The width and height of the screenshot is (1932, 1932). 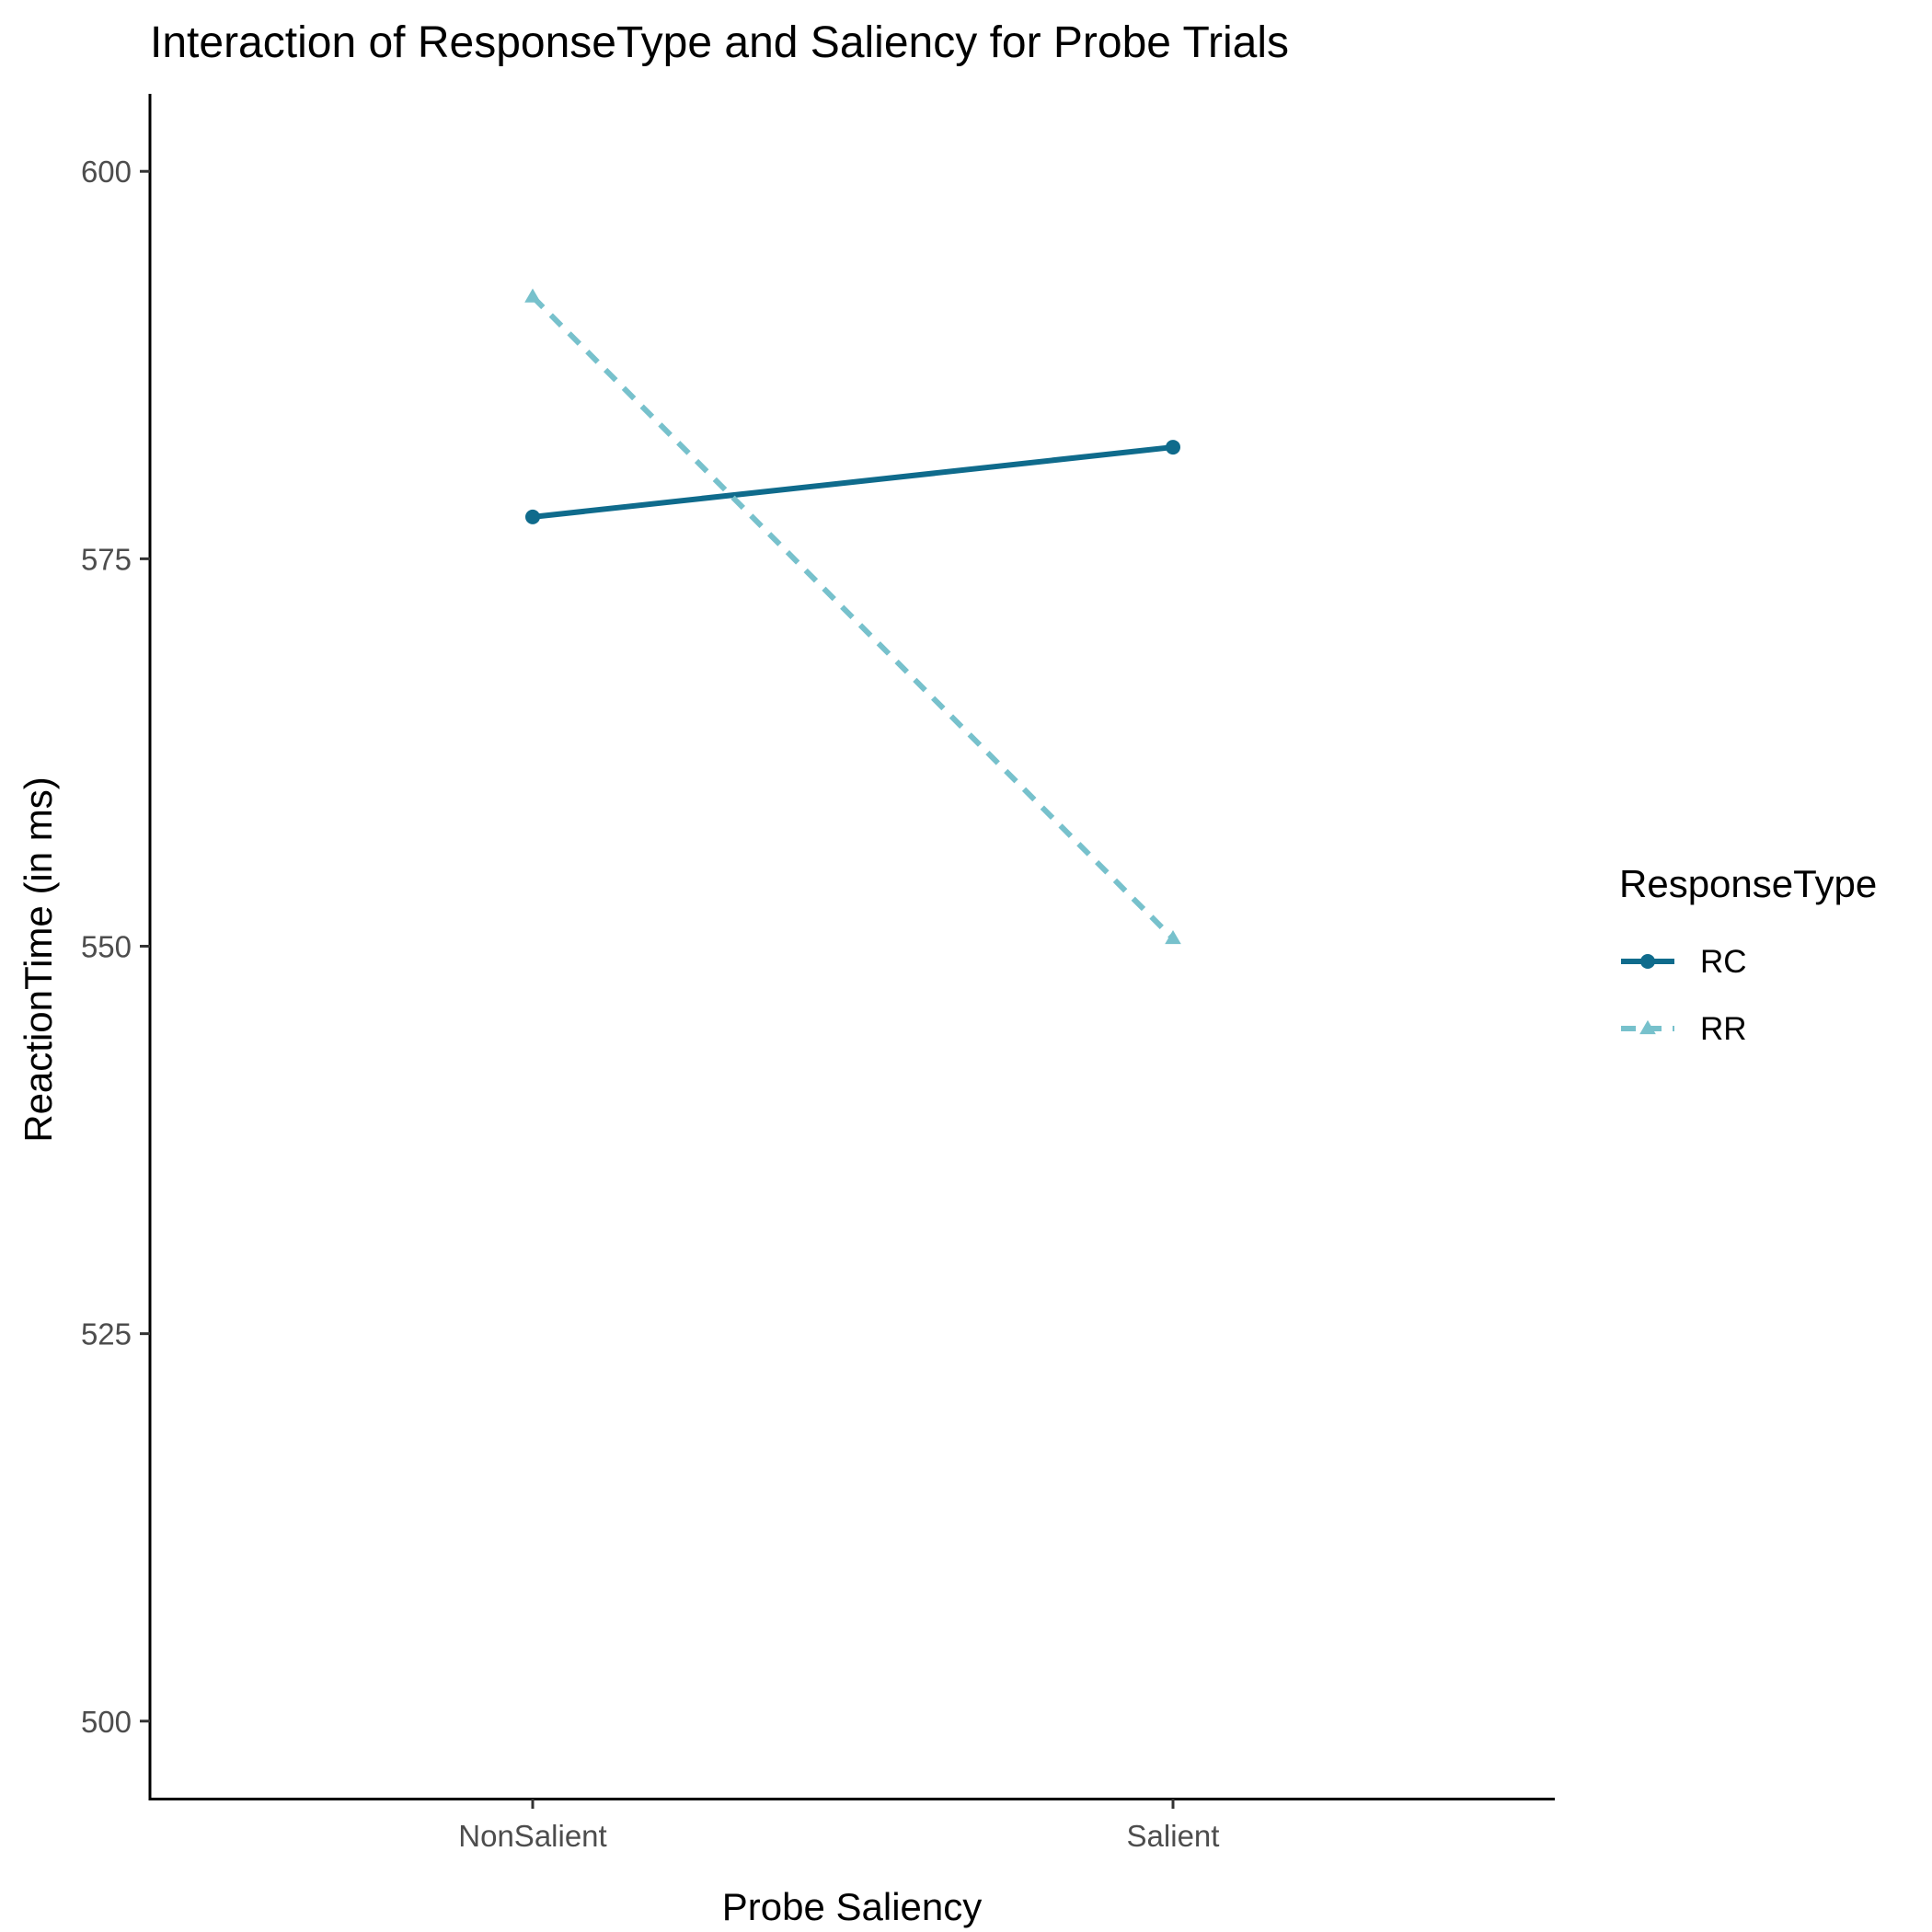 I want to click on y-tick-label: 575, so click(x=106, y=559).